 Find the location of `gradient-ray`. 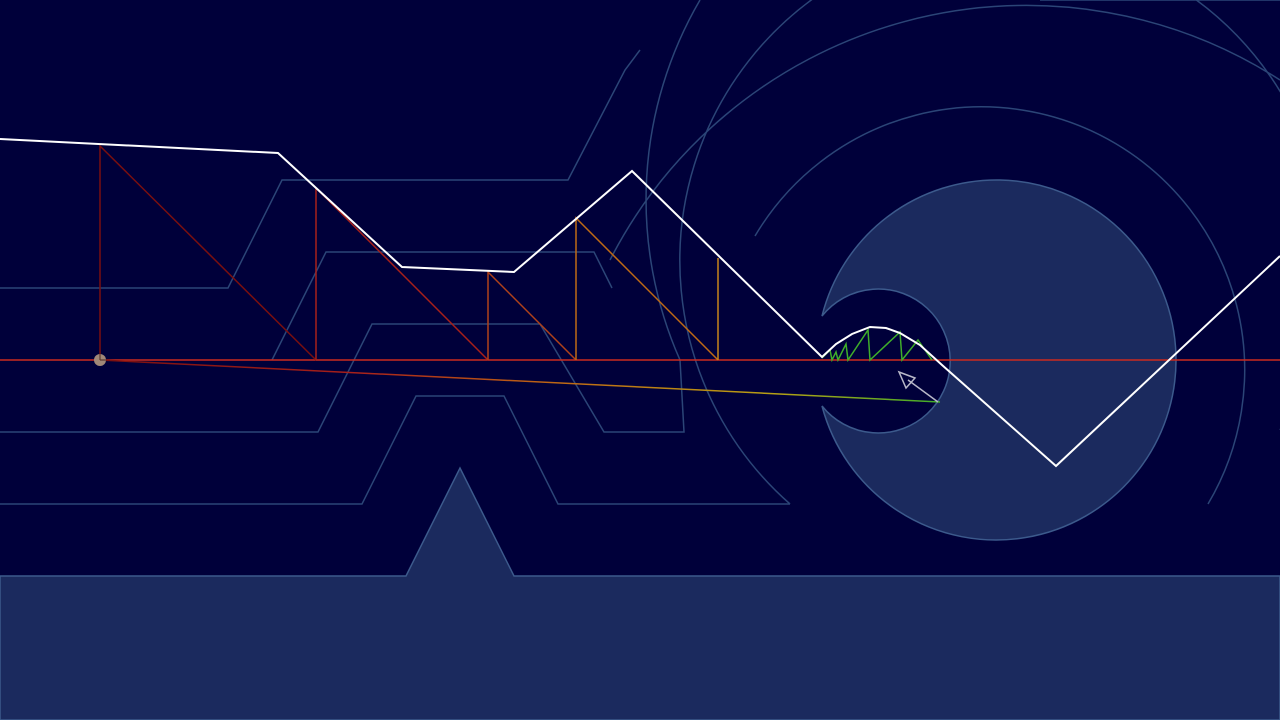

gradient-ray is located at coordinates (520, 381).